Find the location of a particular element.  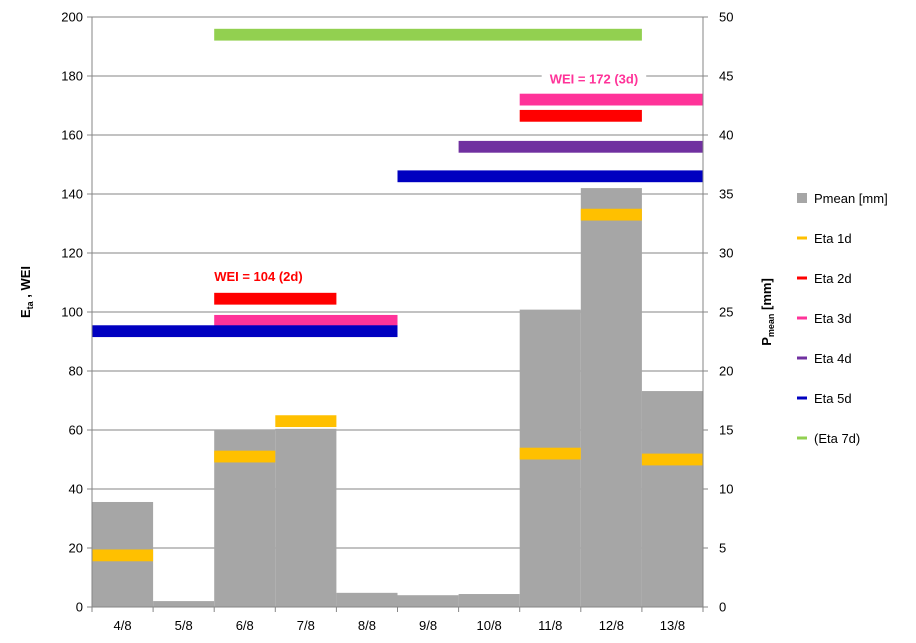

legend-label: Eta 1d is located at coordinates (833, 238).